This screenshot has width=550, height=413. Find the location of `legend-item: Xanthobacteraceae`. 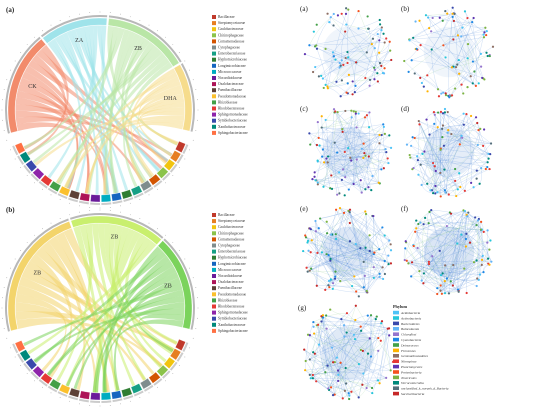

legend-item: Xanthobacteraceae is located at coordinates (232, 325).